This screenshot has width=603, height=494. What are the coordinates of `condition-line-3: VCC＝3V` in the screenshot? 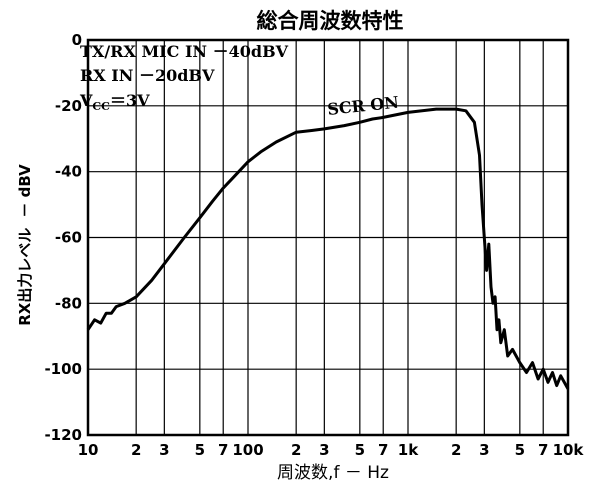 It's located at (114, 102).